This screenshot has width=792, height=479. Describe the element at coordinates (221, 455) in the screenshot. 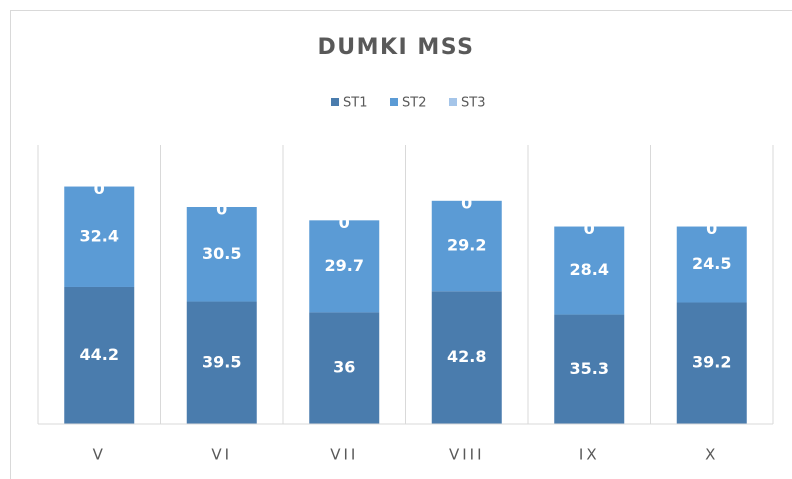

I see `x-tick-label: VI` at that location.